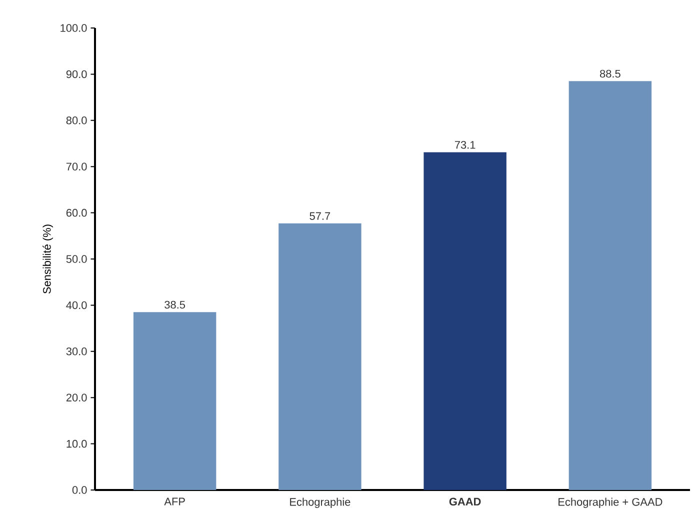 Image resolution: width=694 pixels, height=520 pixels. Describe the element at coordinates (76, 120) in the screenshot. I see `y-tick-label: 80.0` at that location.